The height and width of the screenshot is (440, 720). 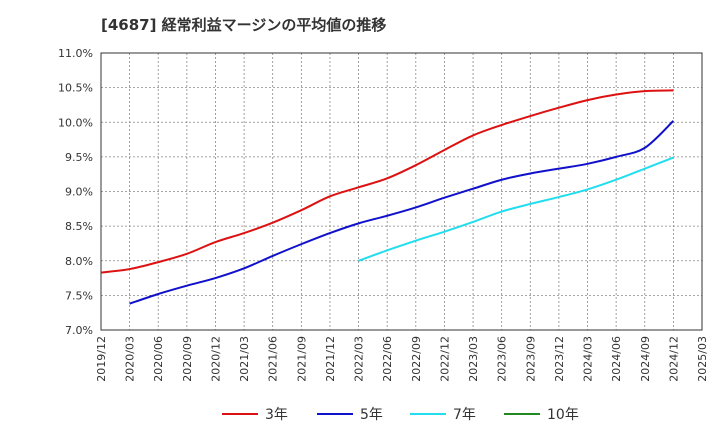 I want to click on y-tick-label: 8.0%, so click(x=79, y=261).